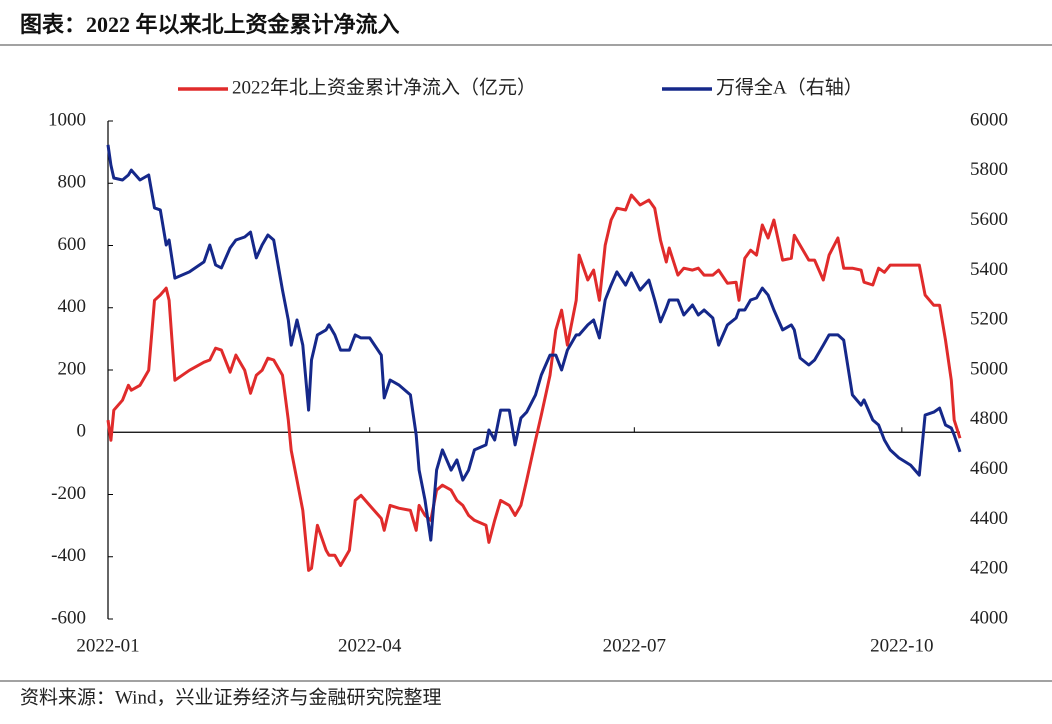 The width and height of the screenshot is (1052, 724). What do you see at coordinates (989, 169) in the screenshot?
I see `y2-tick-label: 5800` at bounding box center [989, 169].